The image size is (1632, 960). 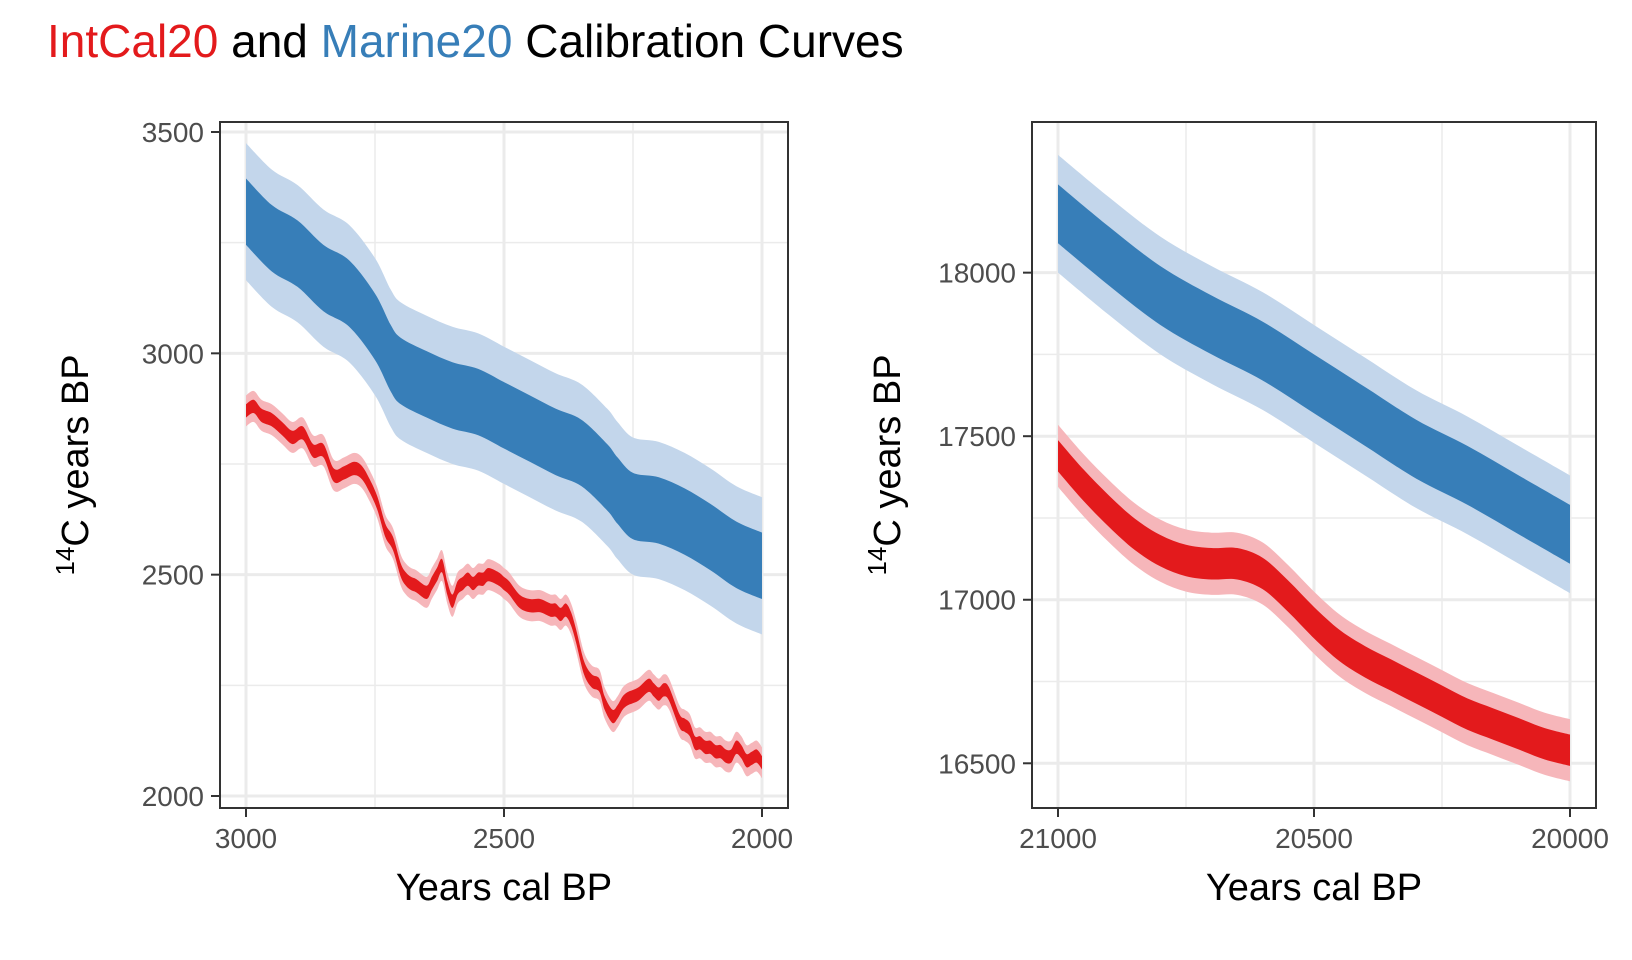 I want to click on x-tick-label: 2000, so click(x=762, y=838).